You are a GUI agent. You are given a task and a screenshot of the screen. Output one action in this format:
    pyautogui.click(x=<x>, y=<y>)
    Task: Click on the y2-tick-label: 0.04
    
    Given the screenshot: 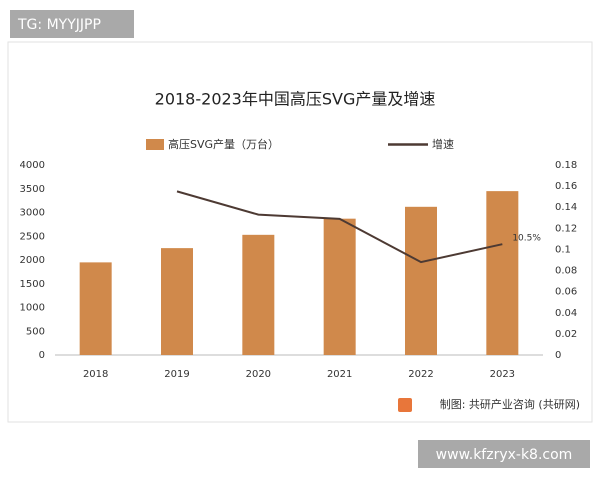 What is the action you would take?
    pyautogui.click(x=566, y=313)
    